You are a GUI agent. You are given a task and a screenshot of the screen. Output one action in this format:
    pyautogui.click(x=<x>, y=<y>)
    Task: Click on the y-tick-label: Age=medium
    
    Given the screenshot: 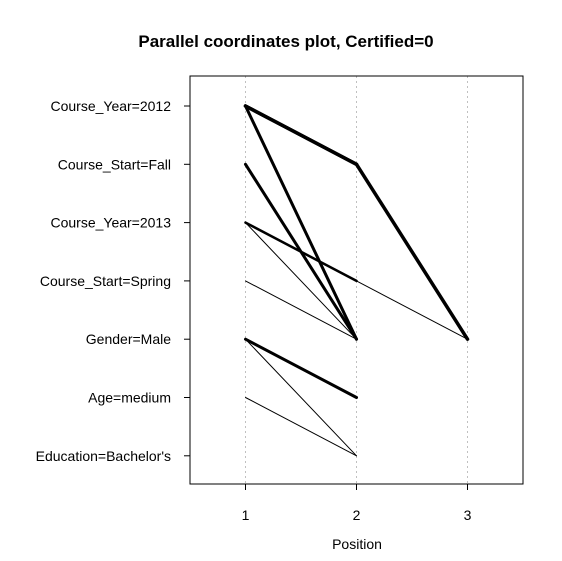 What is the action you would take?
    pyautogui.click(x=129, y=398)
    